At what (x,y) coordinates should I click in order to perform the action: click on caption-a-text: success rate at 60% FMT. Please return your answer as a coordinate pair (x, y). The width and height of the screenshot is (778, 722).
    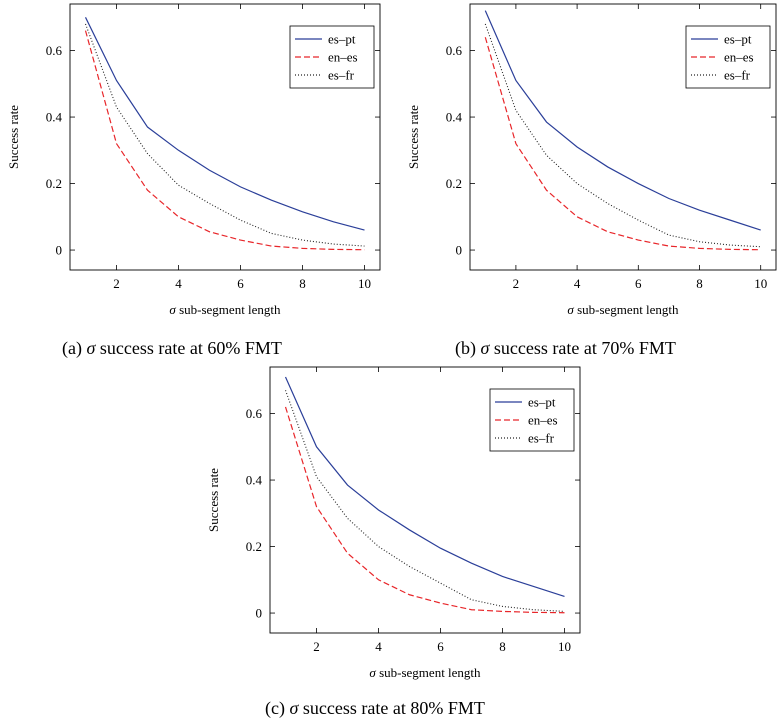
    Looking at the image, I should click on (188, 348).